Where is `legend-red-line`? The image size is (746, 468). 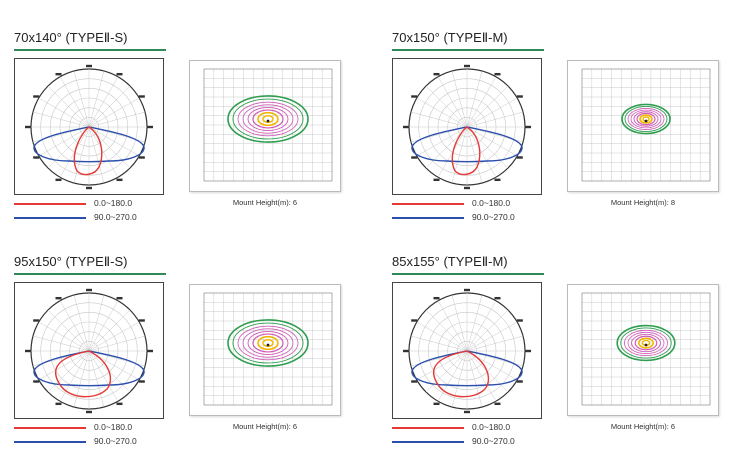 legend-red-line is located at coordinates (50, 204).